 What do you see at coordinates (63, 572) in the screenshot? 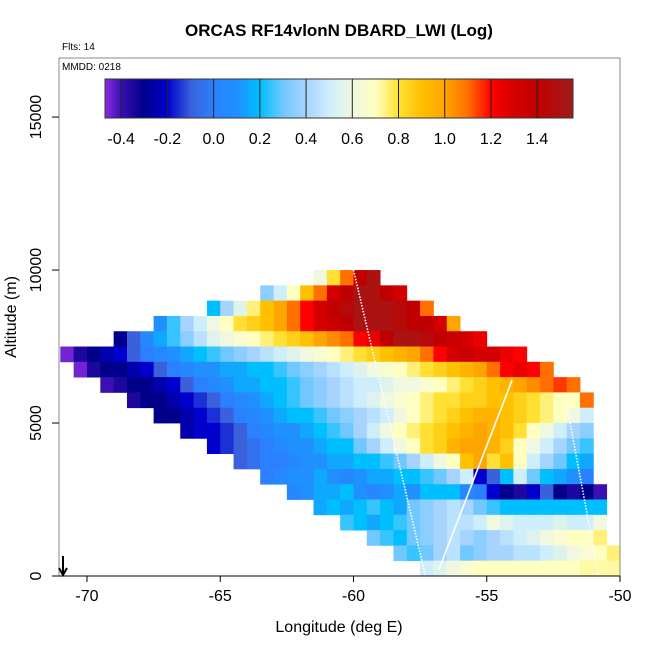
I see `arrow-head` at bounding box center [63, 572].